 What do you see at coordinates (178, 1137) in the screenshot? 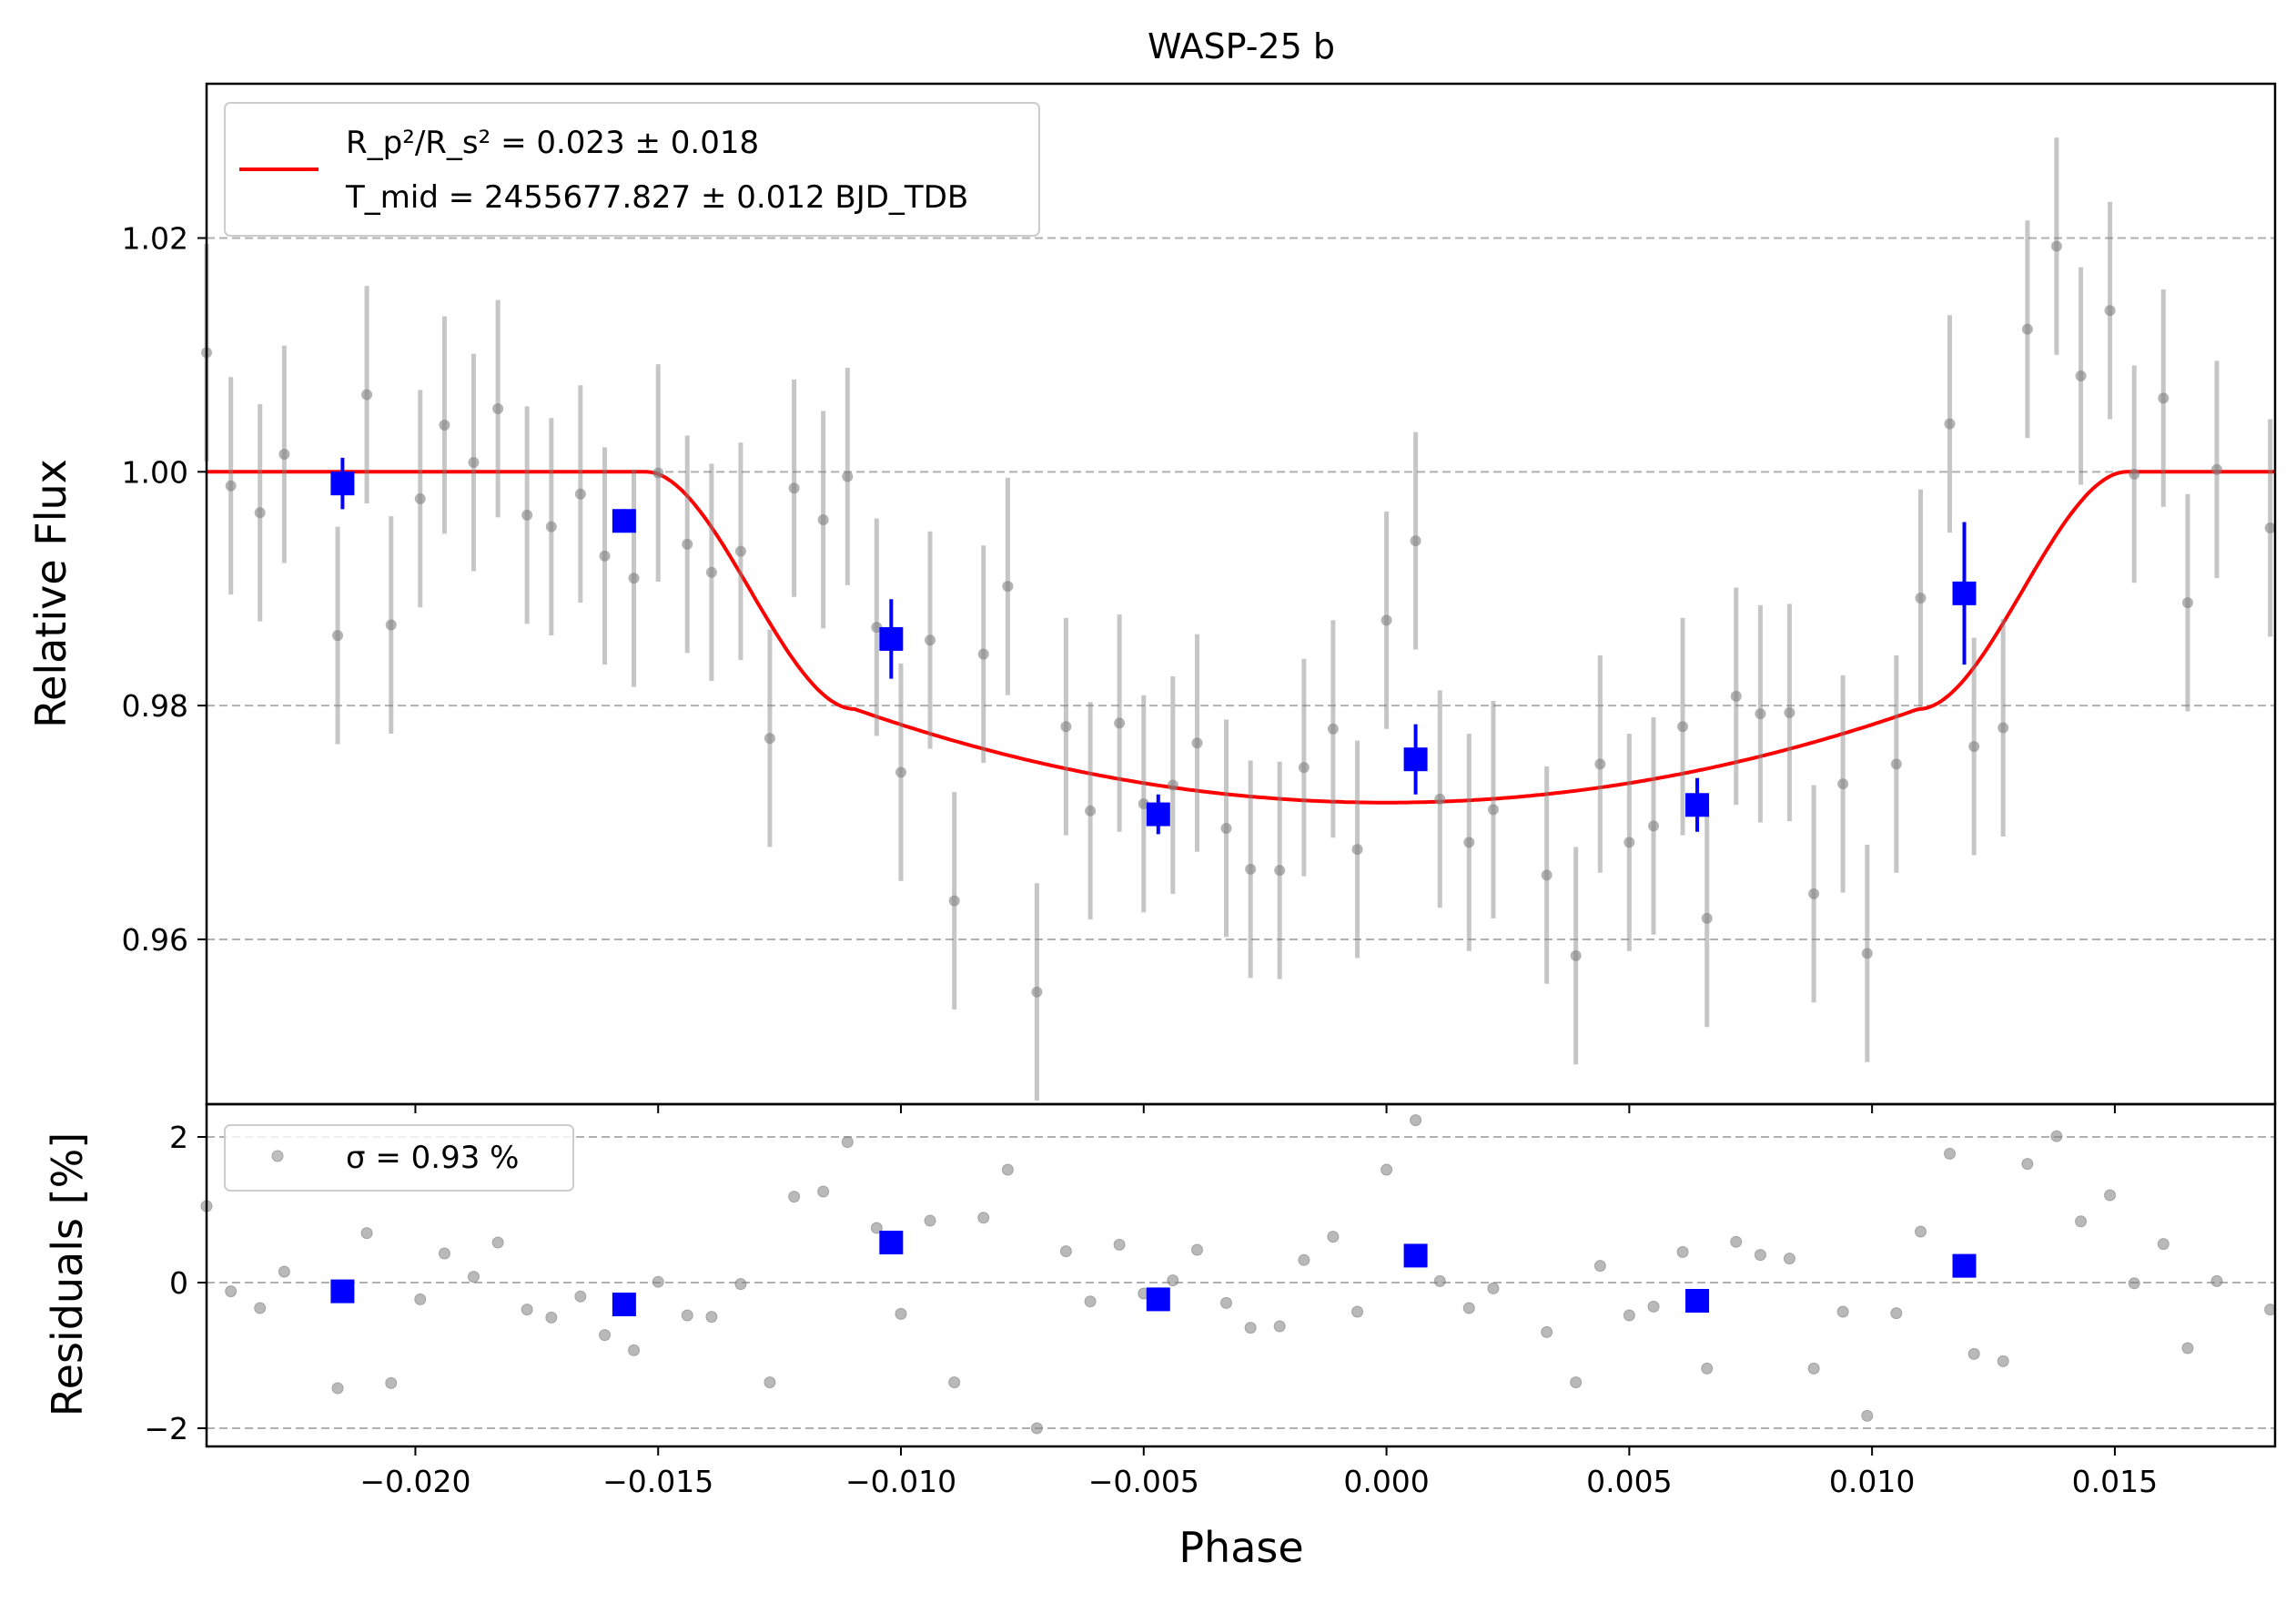
I see `bottom-y-tick-label: 2` at bounding box center [178, 1137].